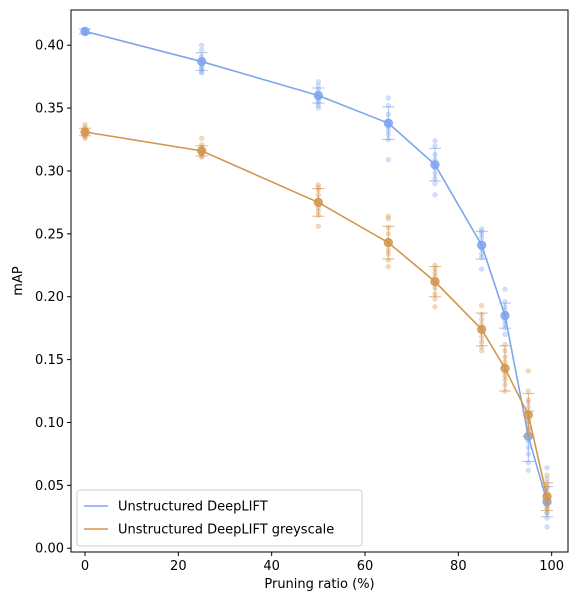  Describe the element at coordinates (49, 46) in the screenshot. I see `y-tick-label: 0.40` at that location.